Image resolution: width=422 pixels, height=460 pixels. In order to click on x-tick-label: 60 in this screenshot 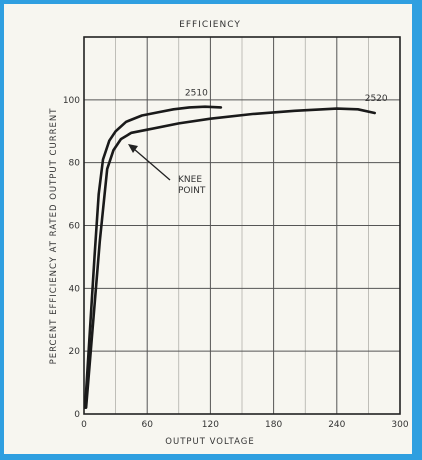, I will do `click(147, 425)`.